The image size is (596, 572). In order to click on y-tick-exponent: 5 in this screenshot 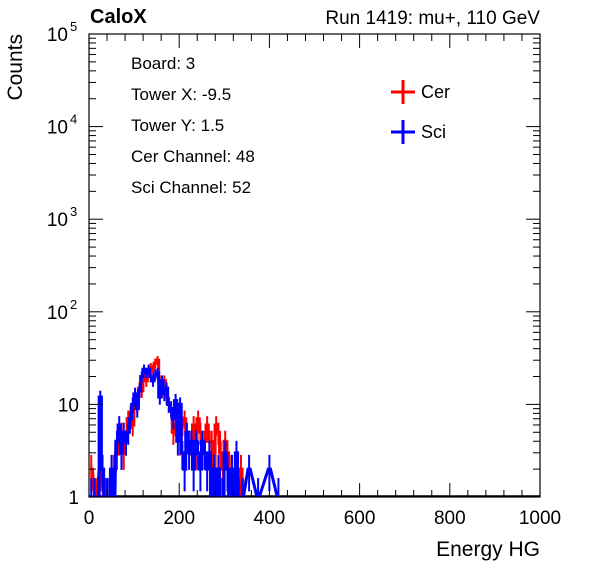, I will do `click(73, 26)`.